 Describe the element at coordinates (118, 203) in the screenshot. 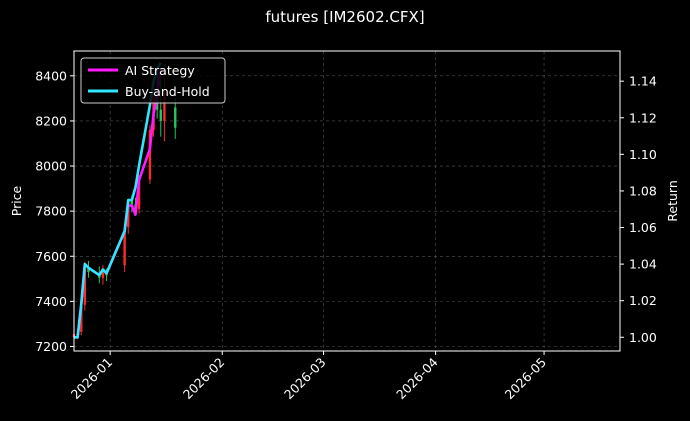

I see `series-line-ai-strategy` at that location.